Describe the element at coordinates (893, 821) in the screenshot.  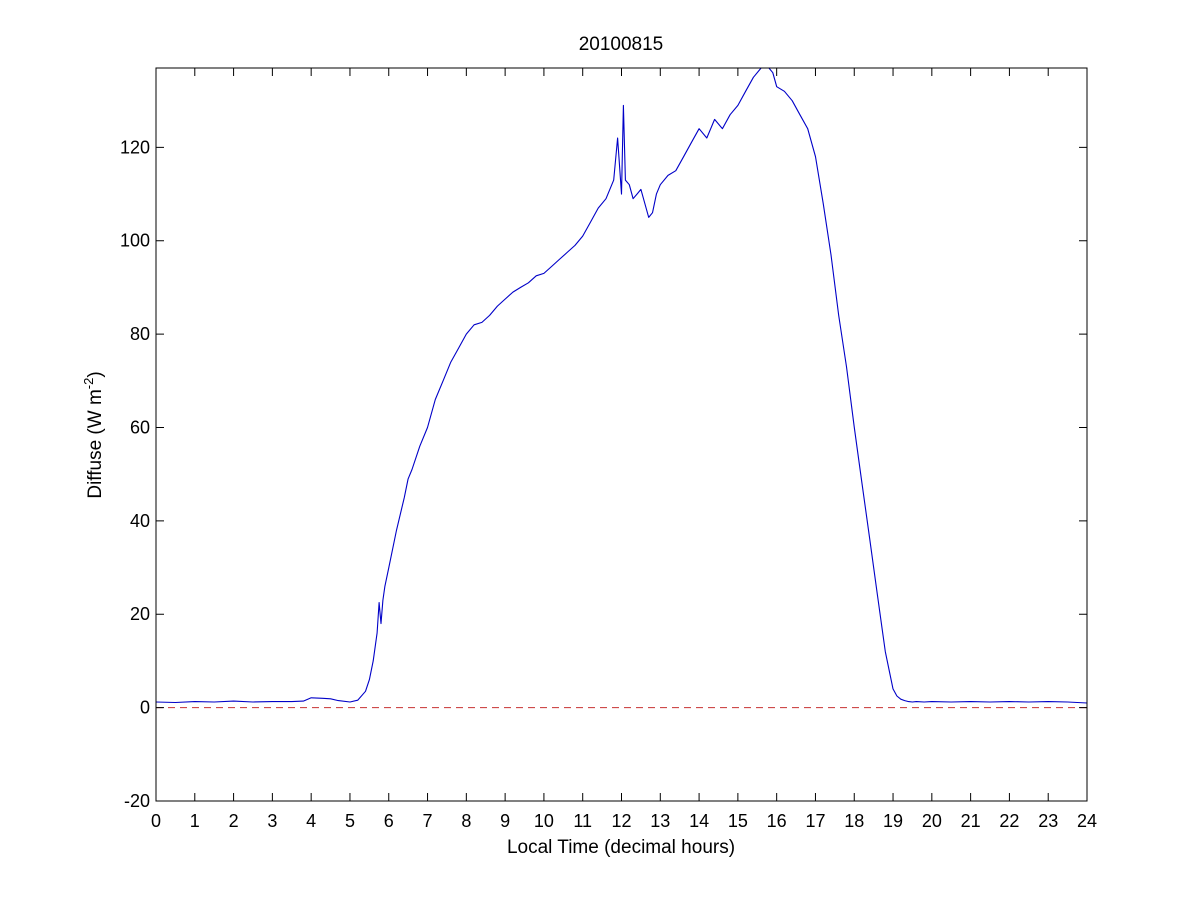
I see `x-tick-label: 19` at that location.